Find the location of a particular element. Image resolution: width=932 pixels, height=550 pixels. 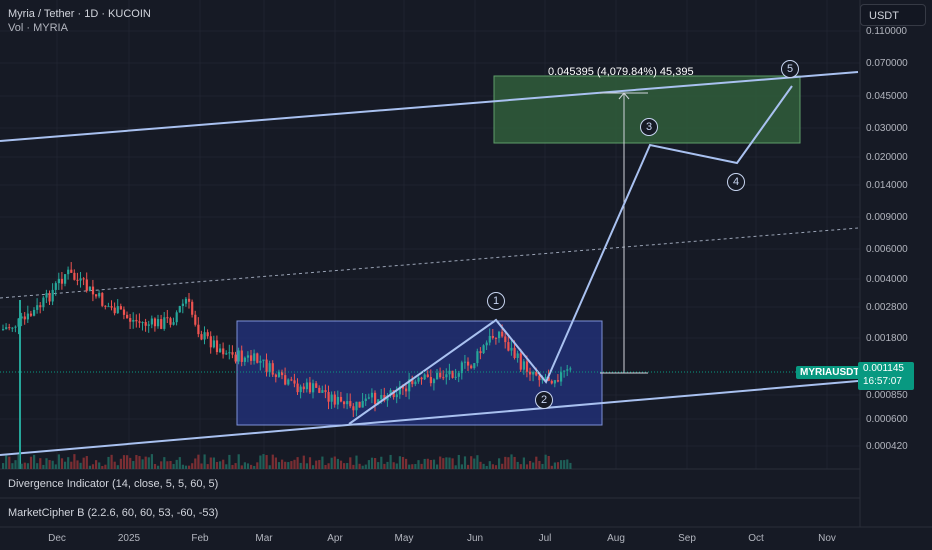

wave-2-label: 2 is located at coordinates (544, 400).